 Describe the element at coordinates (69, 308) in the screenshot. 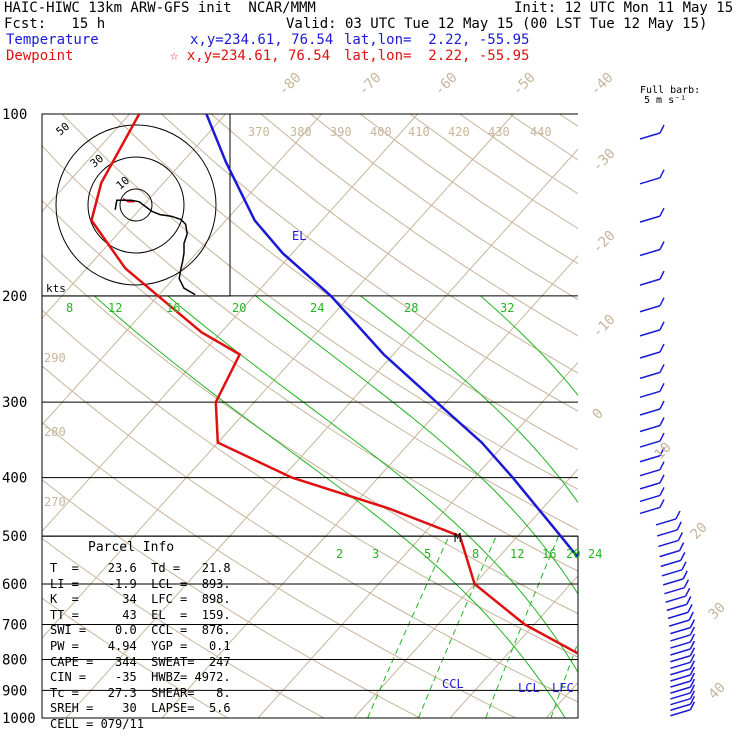

I see `moist-adiabat-label: 8` at that location.